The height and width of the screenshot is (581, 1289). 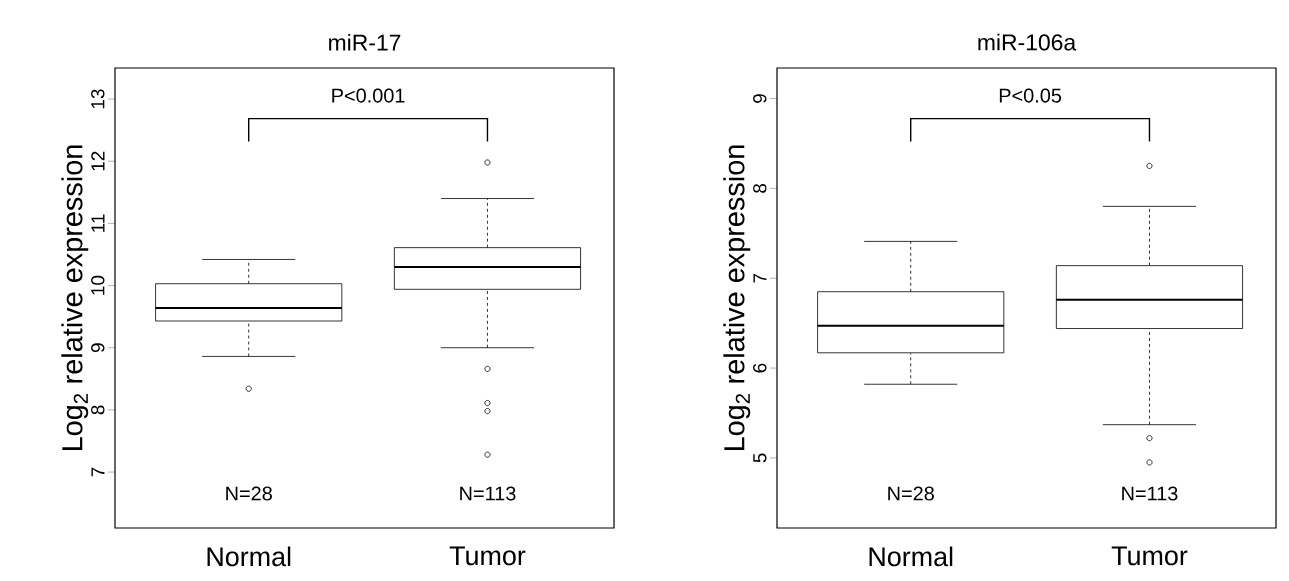 I want to click on y-tick-label: 10, so click(x=98, y=285).